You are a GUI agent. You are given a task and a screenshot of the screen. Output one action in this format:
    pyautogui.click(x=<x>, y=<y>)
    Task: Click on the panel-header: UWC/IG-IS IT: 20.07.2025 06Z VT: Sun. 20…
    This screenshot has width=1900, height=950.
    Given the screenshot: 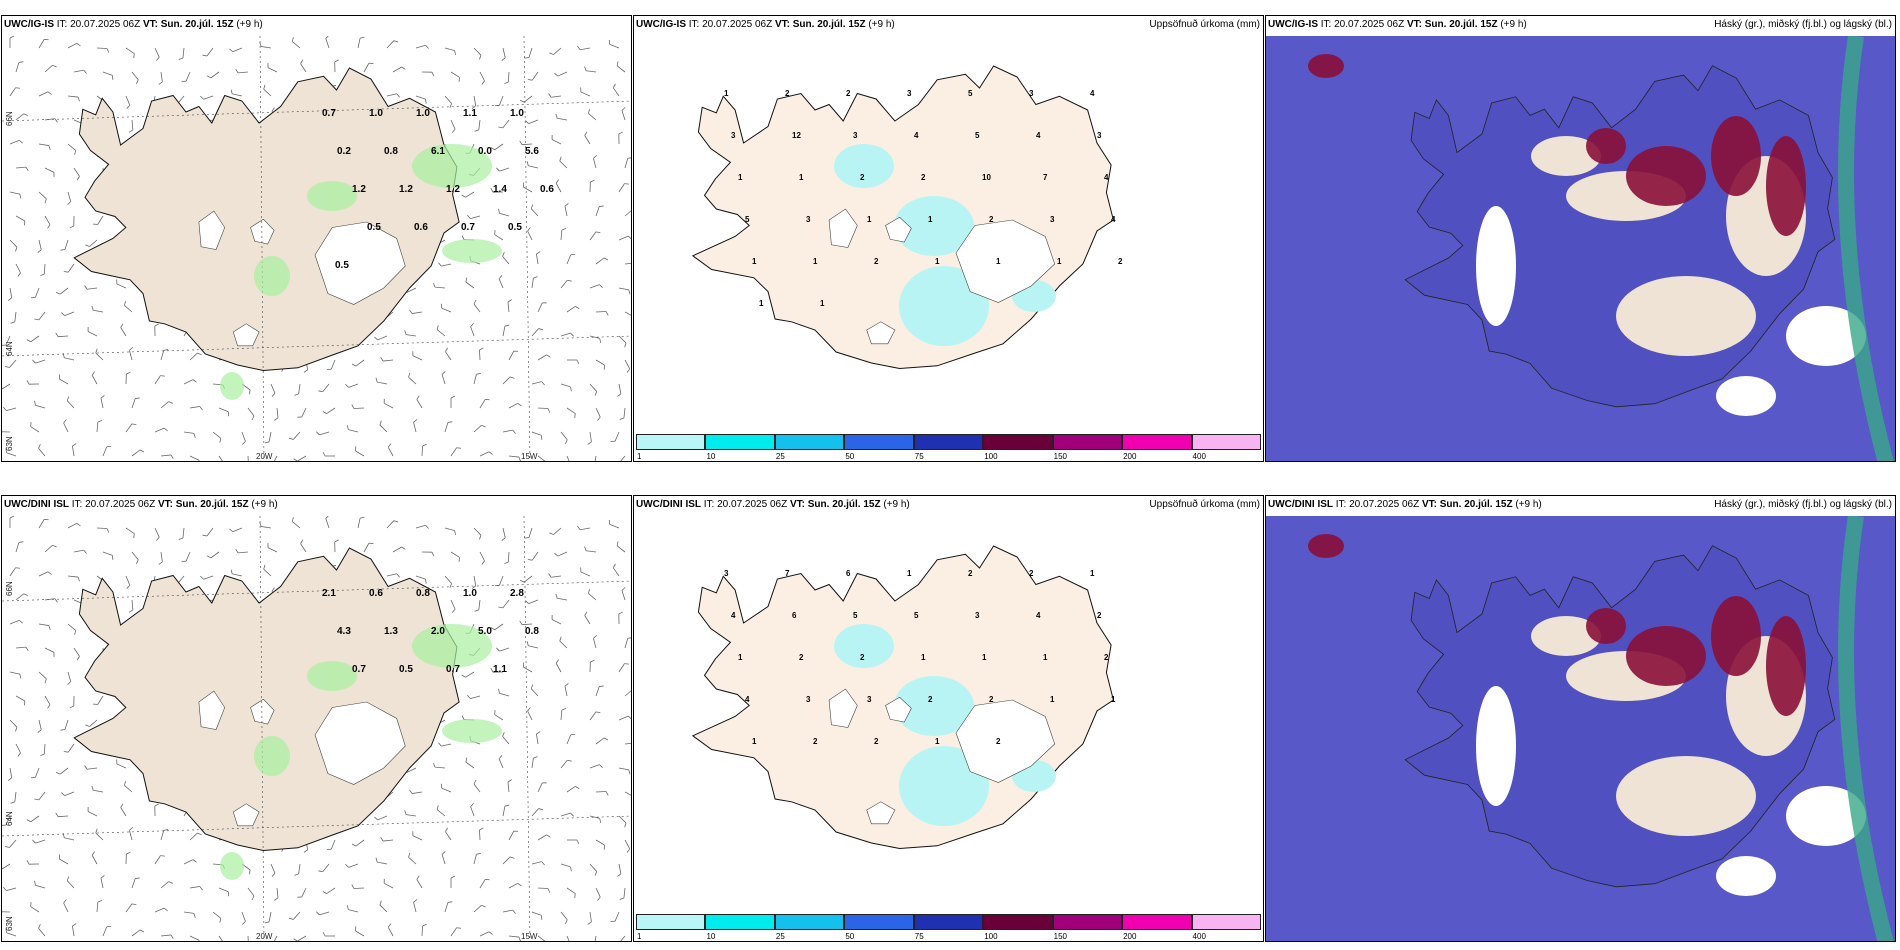 What is the action you would take?
    pyautogui.click(x=133, y=24)
    